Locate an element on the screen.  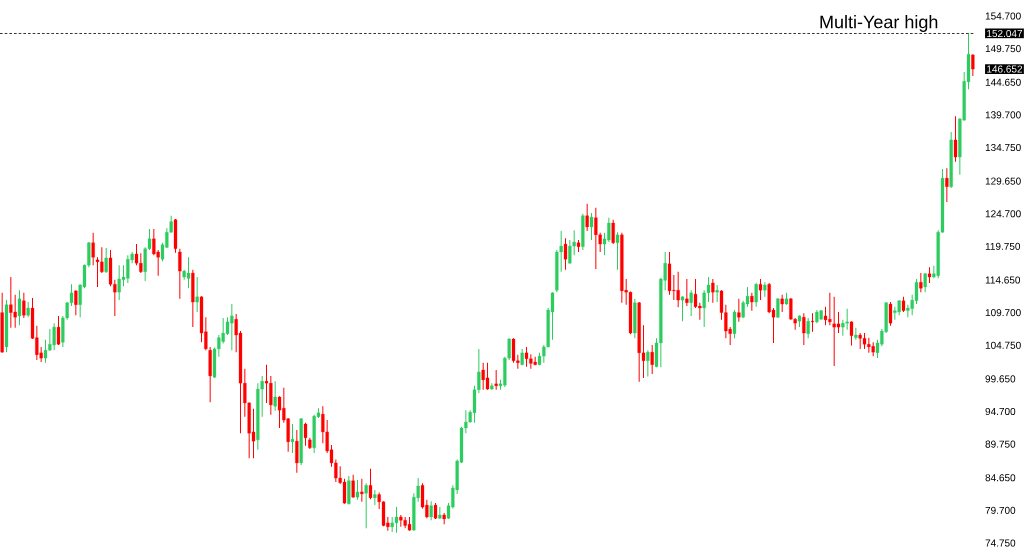
y-tick-label: 149.750 is located at coordinates (1003, 49).